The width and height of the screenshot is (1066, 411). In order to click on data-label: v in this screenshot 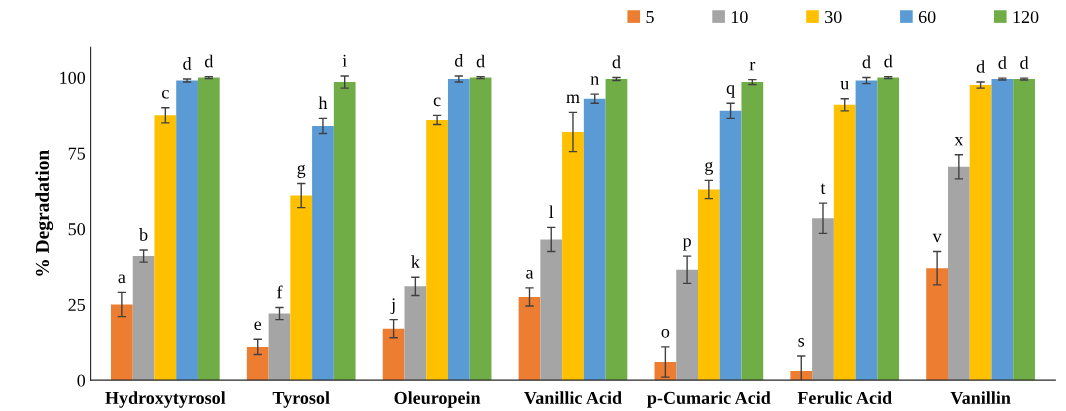, I will do `click(937, 238)`.